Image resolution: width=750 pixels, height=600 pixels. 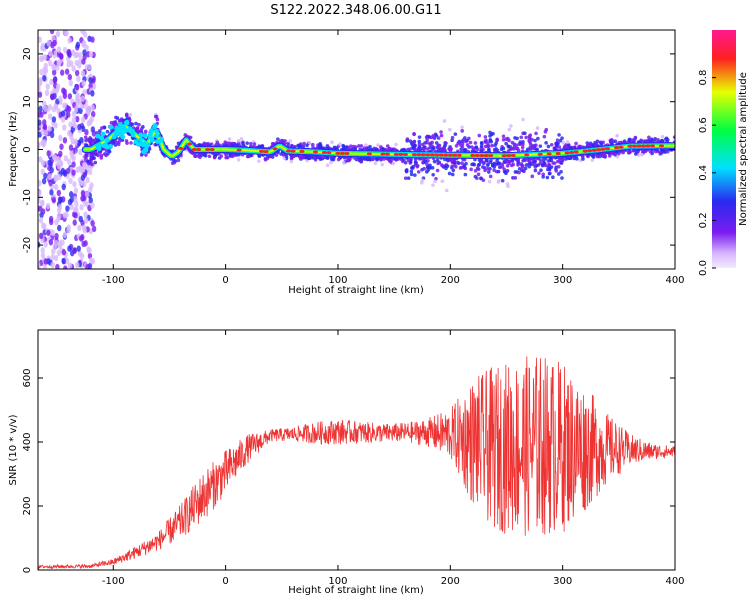 I want to click on y-tick-label: 0, so click(x=27, y=149).